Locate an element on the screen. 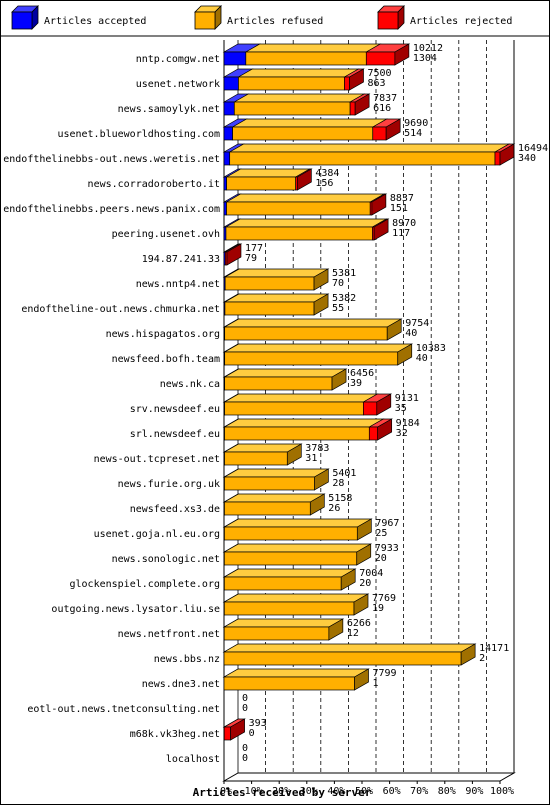 The image size is (550, 805). y-axis-label: newsfeed.xs3.de is located at coordinates (175, 509).